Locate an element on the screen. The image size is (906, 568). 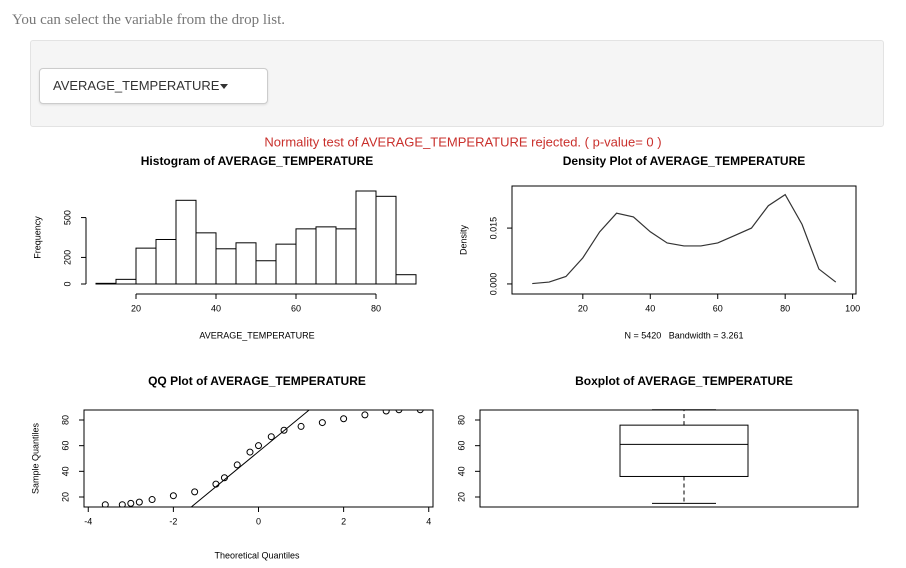
variable-dropdown: AVERAGE_TEMPERATURE is located at coordinates (153, 86).